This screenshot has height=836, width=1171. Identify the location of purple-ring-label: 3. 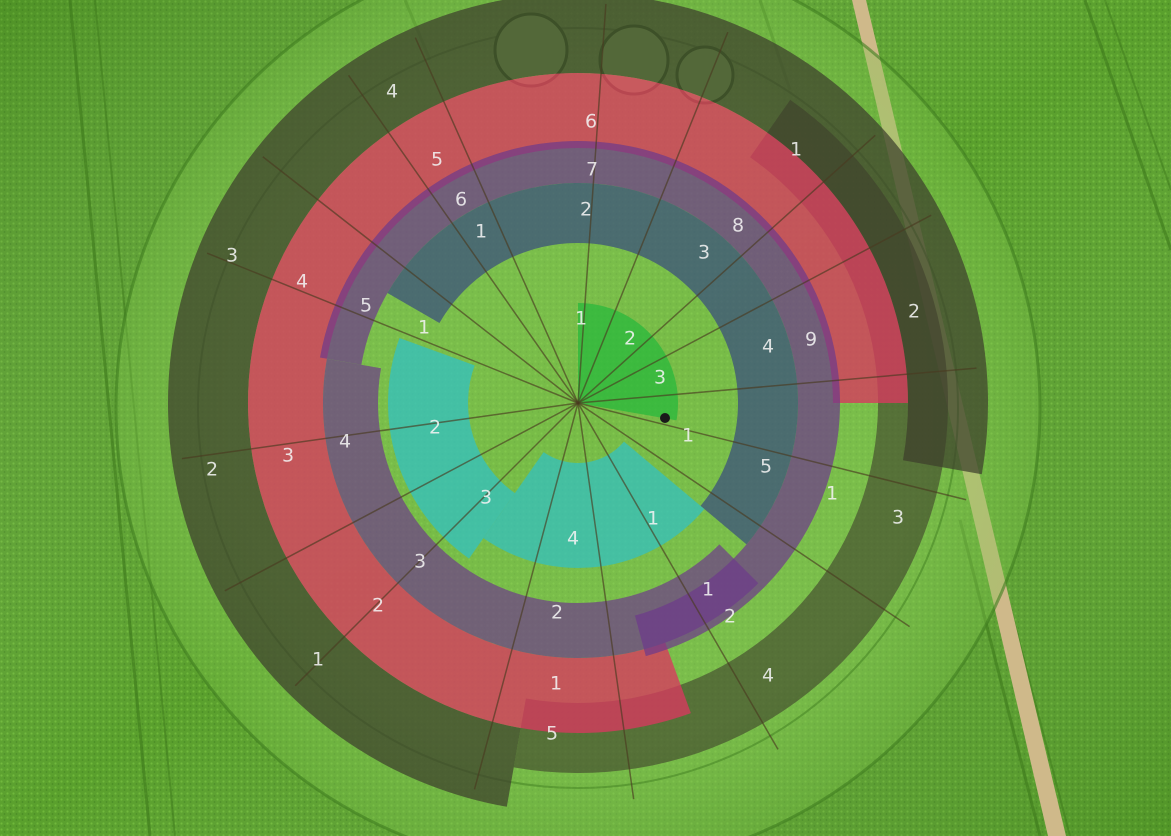
(420, 562).